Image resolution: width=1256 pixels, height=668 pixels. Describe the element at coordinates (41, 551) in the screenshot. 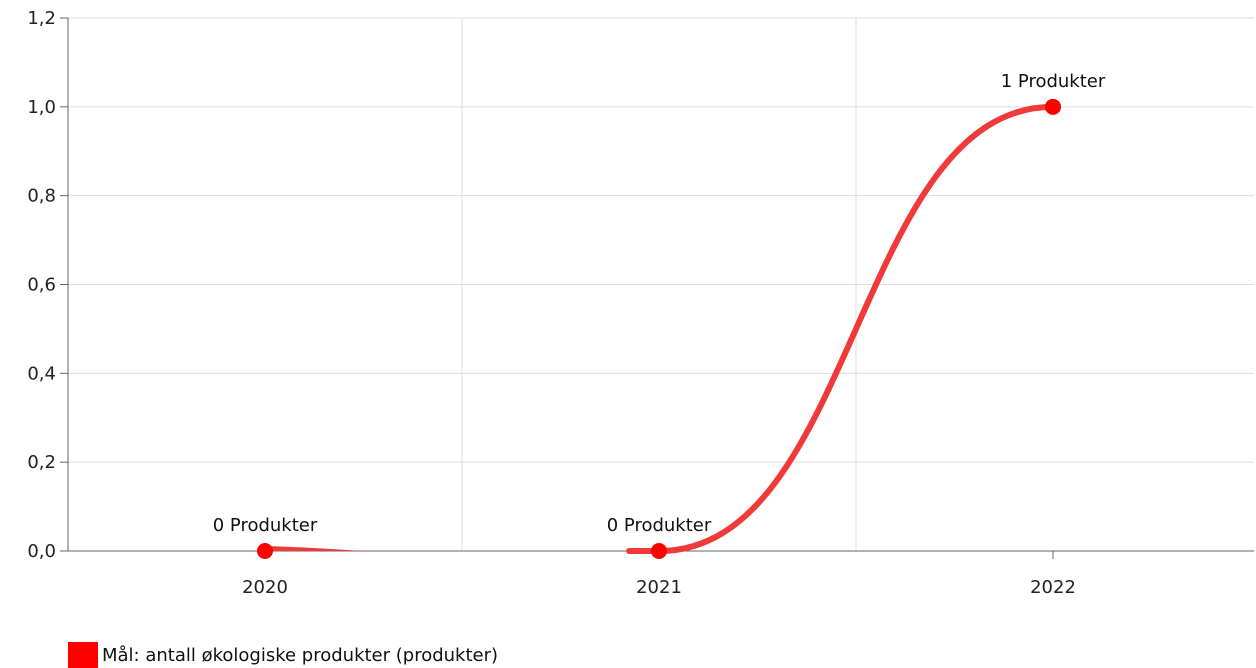

I see `y-tick-label: 0,0` at that location.